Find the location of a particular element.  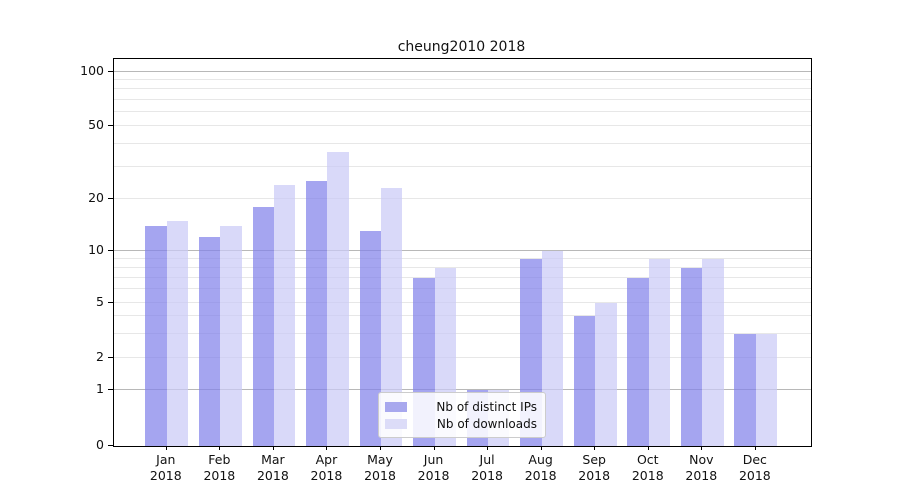

legend-entry-distinct-ips: Nb of distinct IPs is located at coordinates (461, 406).